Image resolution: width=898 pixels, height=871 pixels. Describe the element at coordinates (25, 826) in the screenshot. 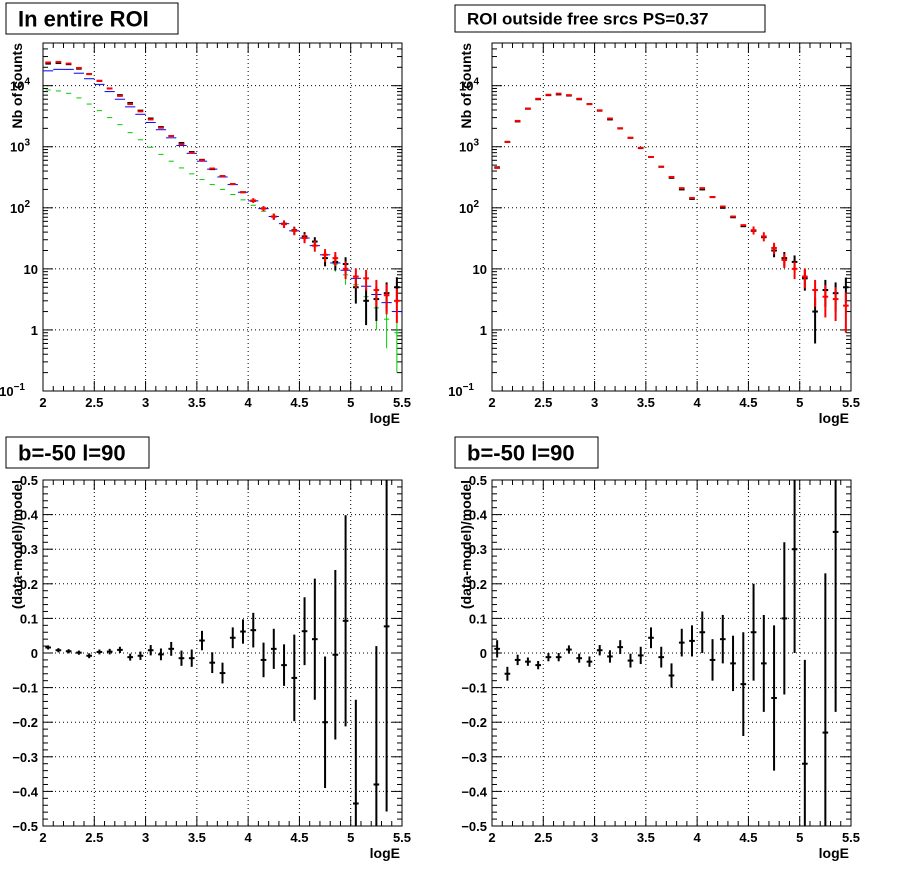

I see `y-tick-label: −0.5` at that location.